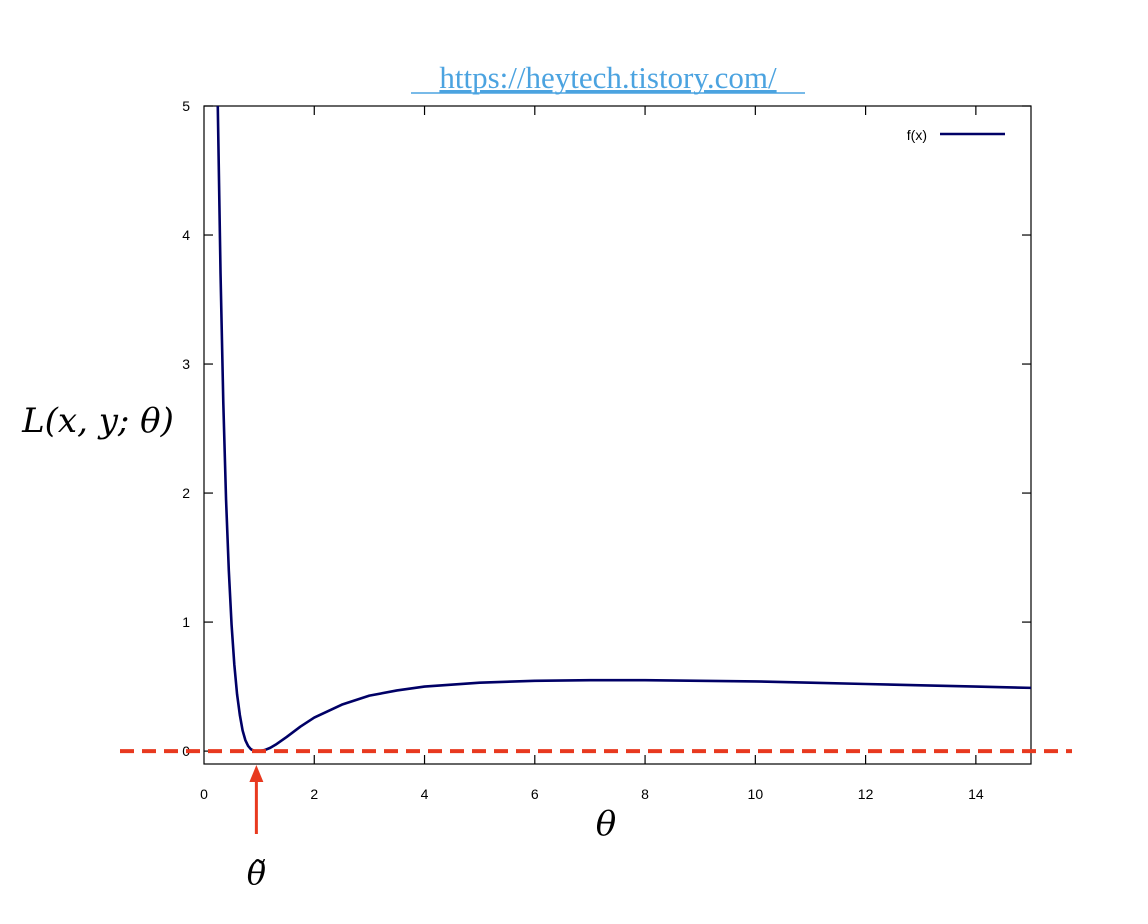 The height and width of the screenshot is (924, 1148). Describe the element at coordinates (917, 135) in the screenshot. I see `legend-label: f(x)` at that location.